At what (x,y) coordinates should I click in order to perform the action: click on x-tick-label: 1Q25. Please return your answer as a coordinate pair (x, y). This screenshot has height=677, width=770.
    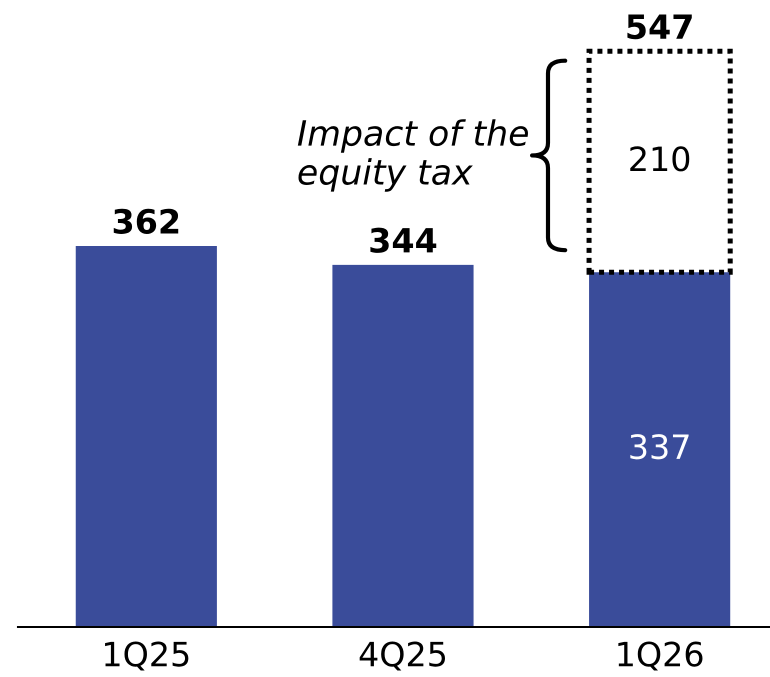
    Looking at the image, I should click on (146, 656).